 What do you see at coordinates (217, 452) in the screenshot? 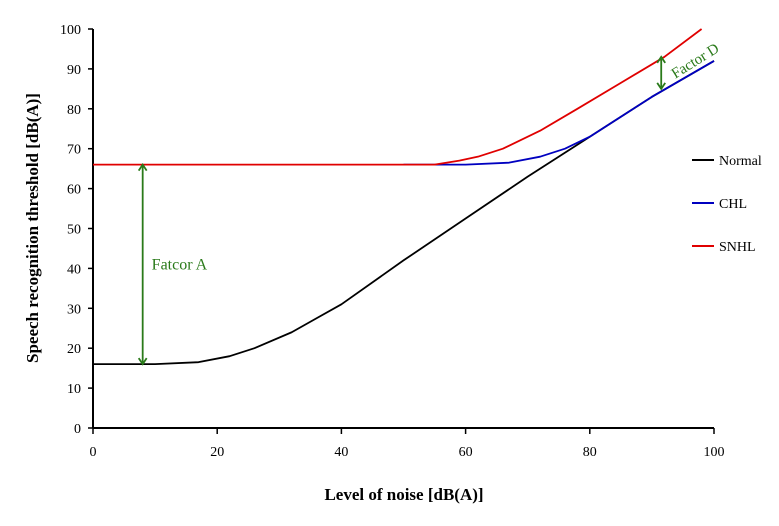
I see `x-tick-label: 20` at bounding box center [217, 452].